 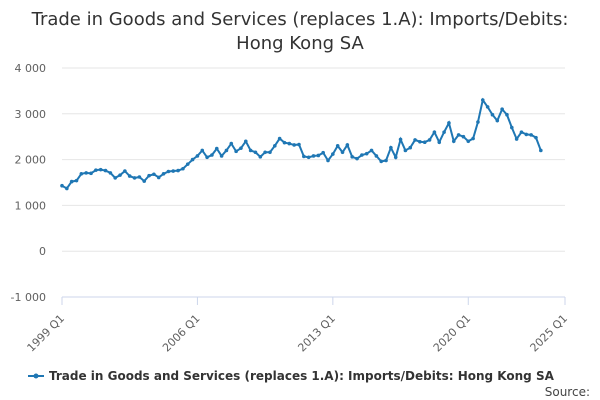 What do you see at coordinates (28, 183) in the screenshot?
I see `y-axis-labels: 4 000 3 000 2 000 1 000 0 -1 000` at bounding box center [28, 183].